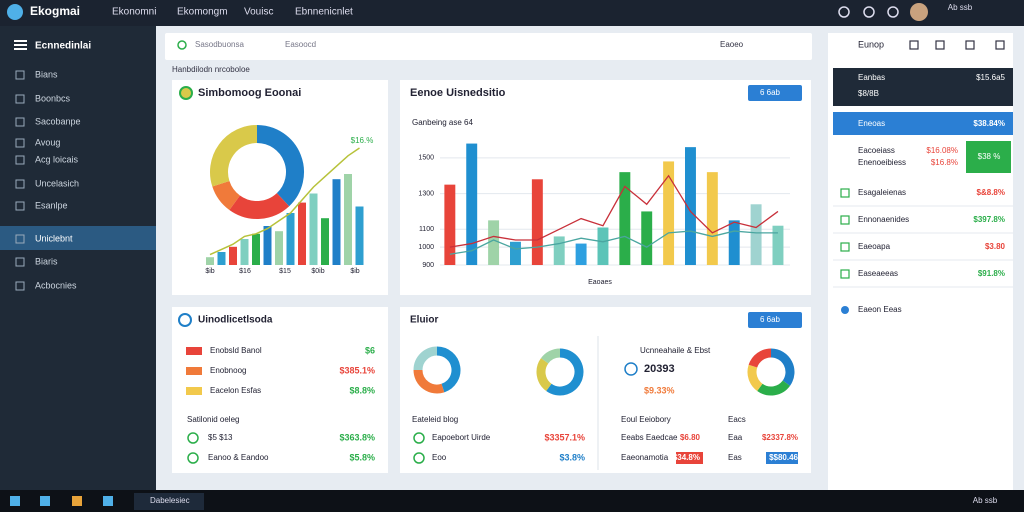 The image size is (1024, 512). Describe the element at coordinates (646, 419) in the screenshot. I see `section-label: Eoul Eeiobory` at that location.